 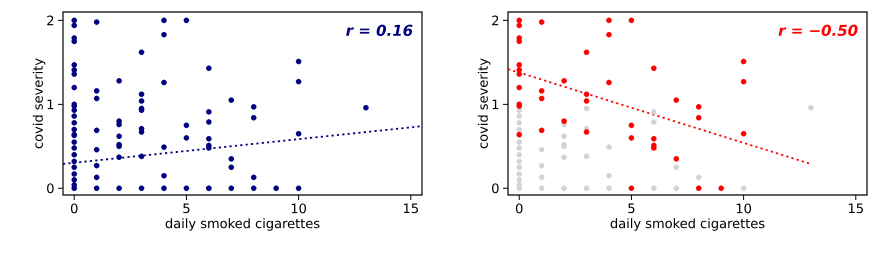 I want to click on annotation: r = −0.50, so click(x=818, y=30).